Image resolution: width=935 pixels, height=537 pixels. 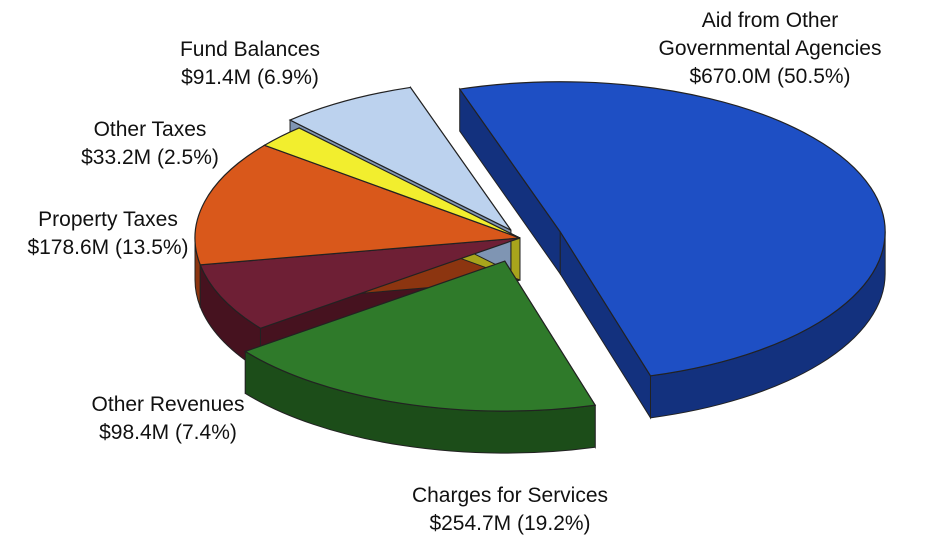 I want to click on slice-label-line: Property Taxes, so click(x=108, y=219).